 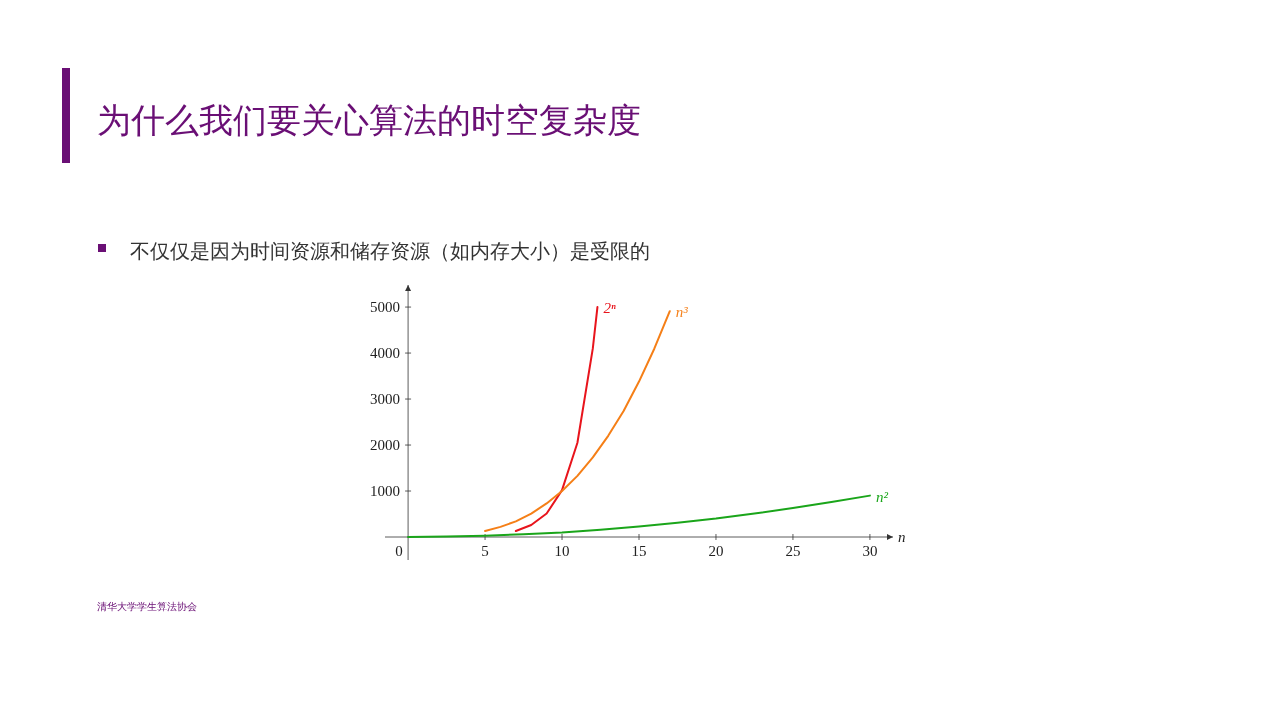 I want to click on y-tick-label: 3000, so click(x=385, y=399).